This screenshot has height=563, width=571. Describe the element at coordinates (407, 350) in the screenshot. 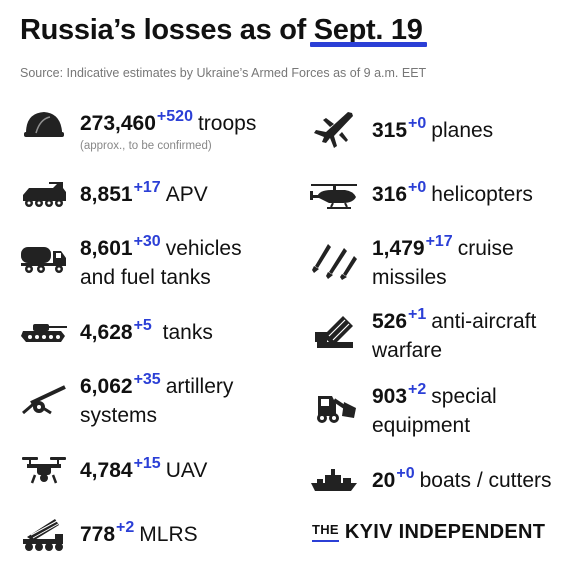

I see `stat-label-line2: warfare` at that location.